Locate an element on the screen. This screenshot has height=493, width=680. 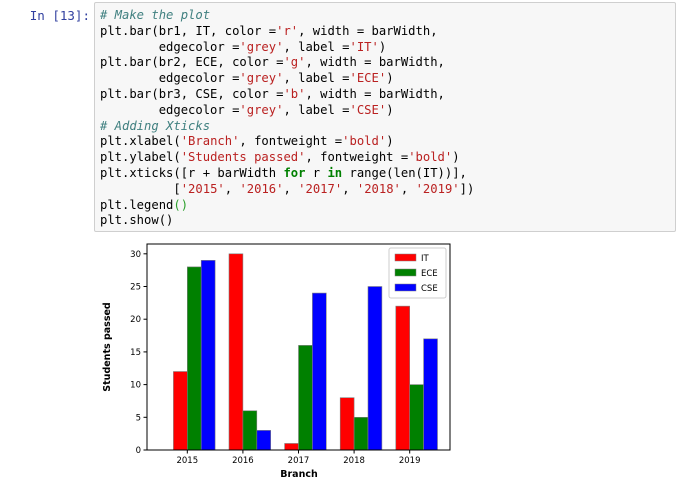
legend-swatch-cse is located at coordinates (405, 287).